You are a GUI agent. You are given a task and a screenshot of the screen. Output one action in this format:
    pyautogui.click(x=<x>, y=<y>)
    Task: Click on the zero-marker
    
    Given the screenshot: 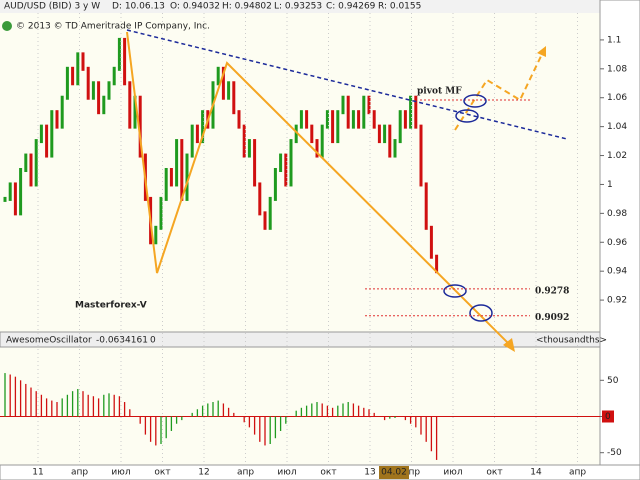 What is the action you would take?
    pyautogui.click(x=608, y=416)
    